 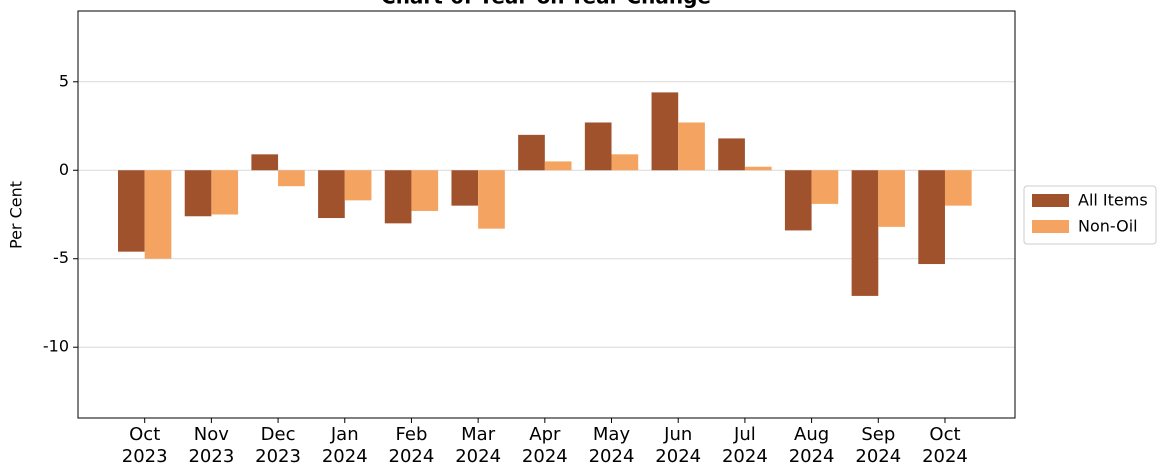 What do you see at coordinates (56, 346) in the screenshot?
I see `y-tick-label: -10` at bounding box center [56, 346].